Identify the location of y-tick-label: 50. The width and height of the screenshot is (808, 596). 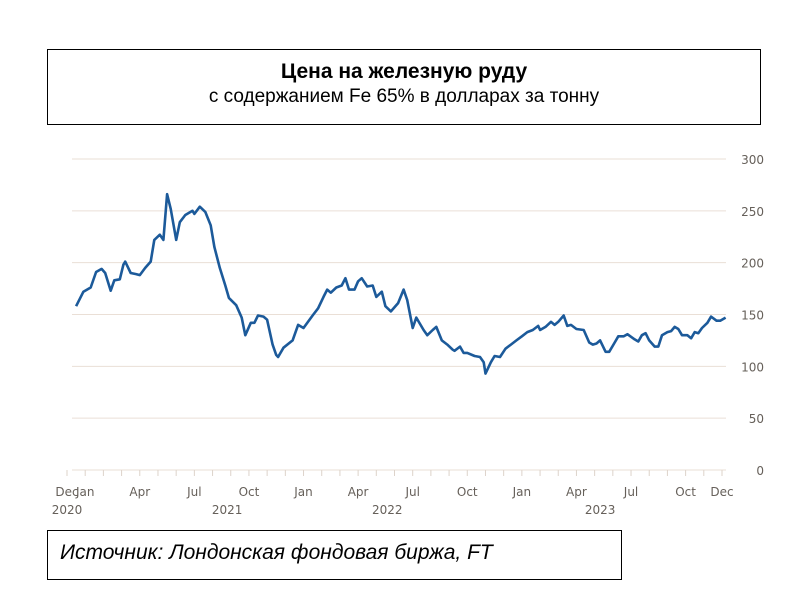
(756, 419).